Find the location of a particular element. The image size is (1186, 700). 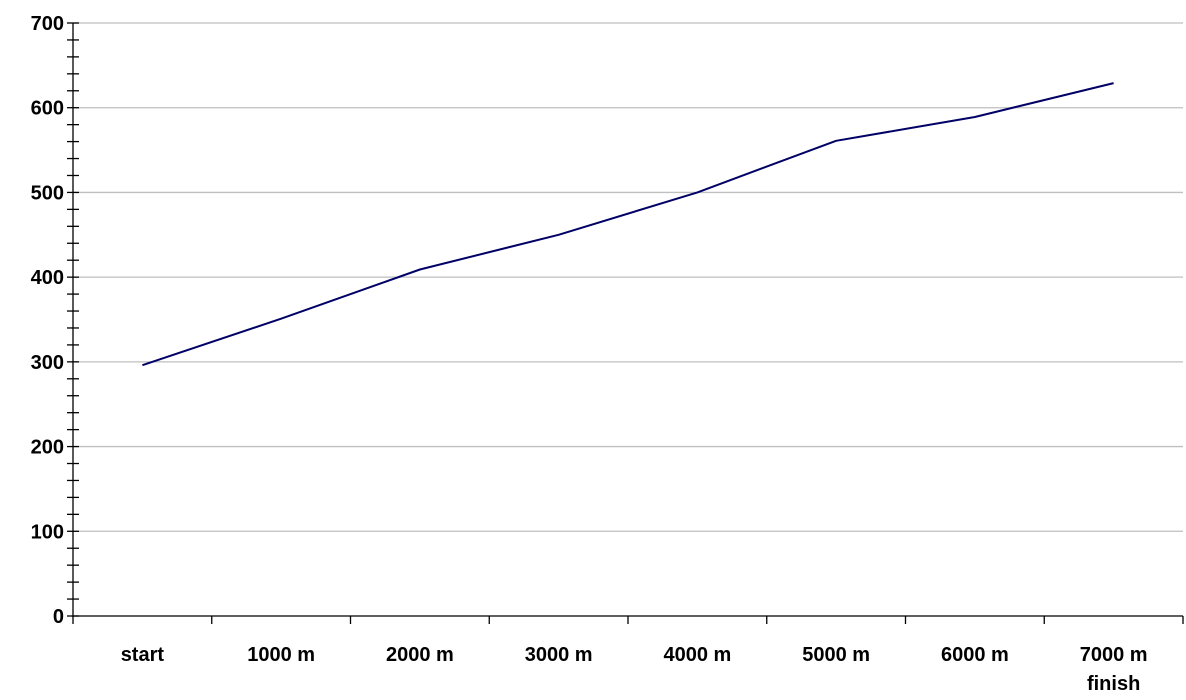

x-tick-label: 2000 m is located at coordinates (420, 655).